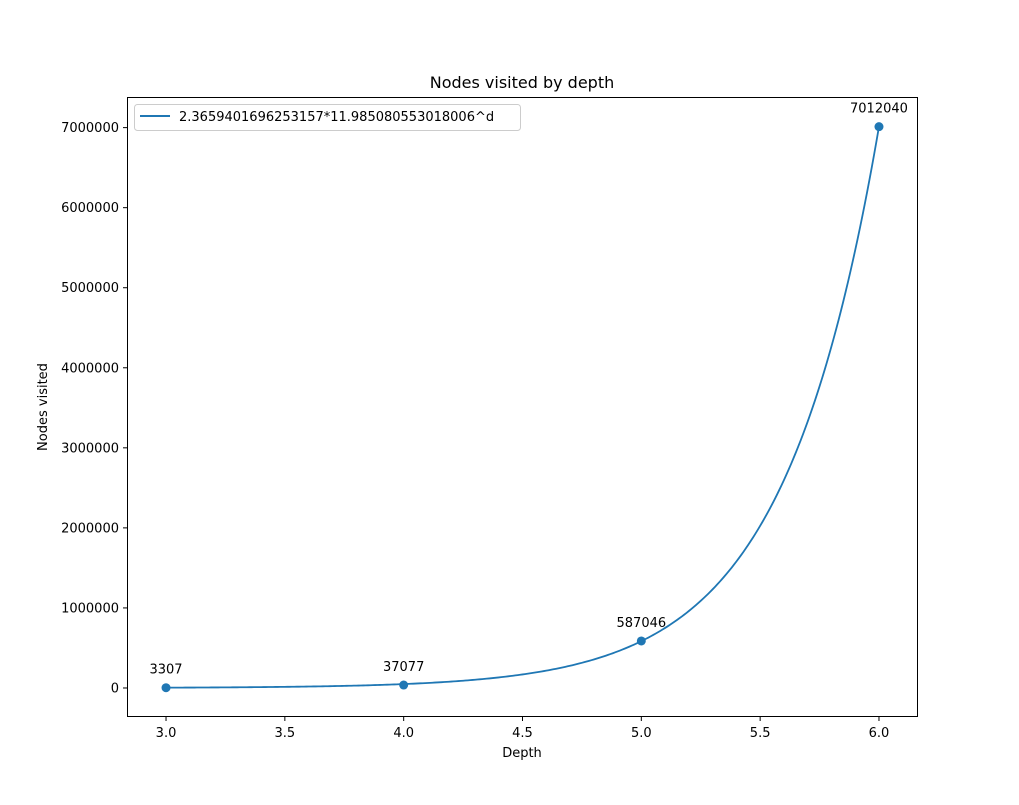  What do you see at coordinates (43, 407) in the screenshot?
I see `y-axis-title: Nodes visited` at bounding box center [43, 407].